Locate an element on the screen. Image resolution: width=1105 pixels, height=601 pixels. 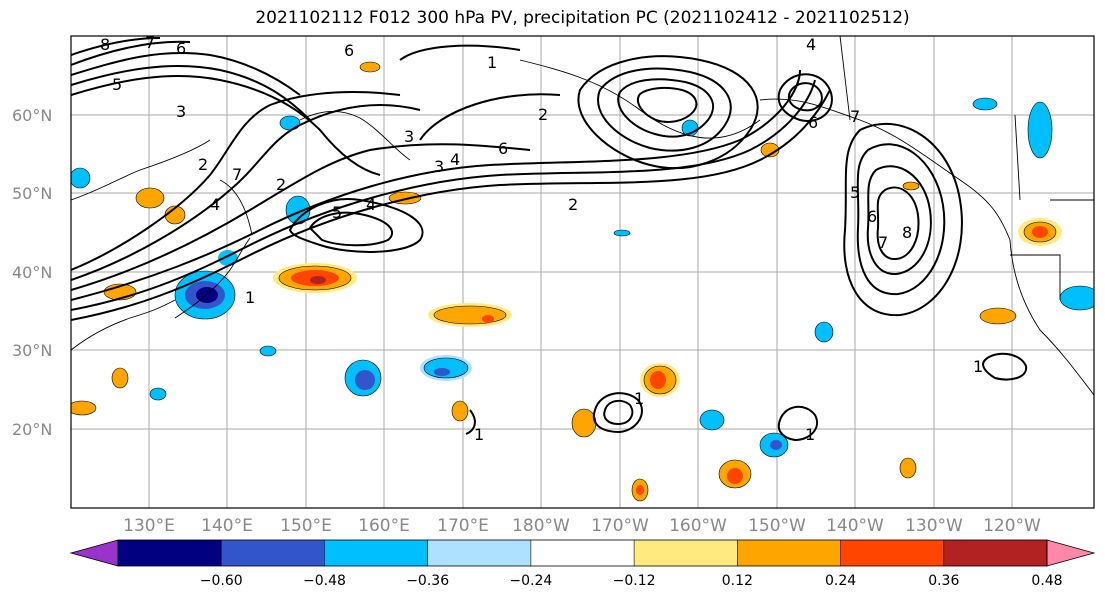
colorbar-tick-label: 0.12 is located at coordinates (737, 581).